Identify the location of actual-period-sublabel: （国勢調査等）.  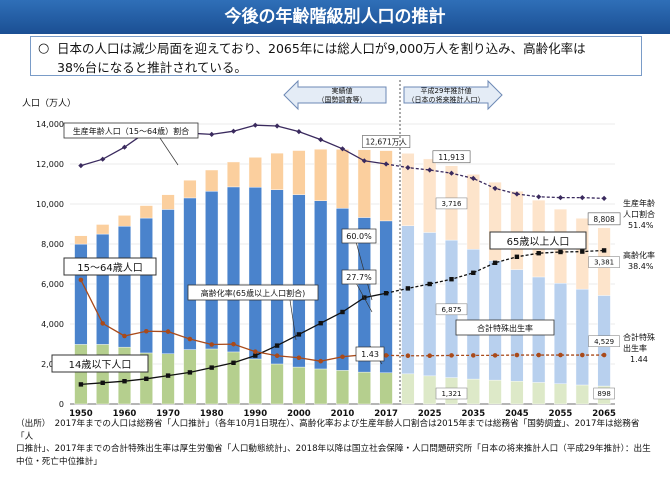
(342, 99).